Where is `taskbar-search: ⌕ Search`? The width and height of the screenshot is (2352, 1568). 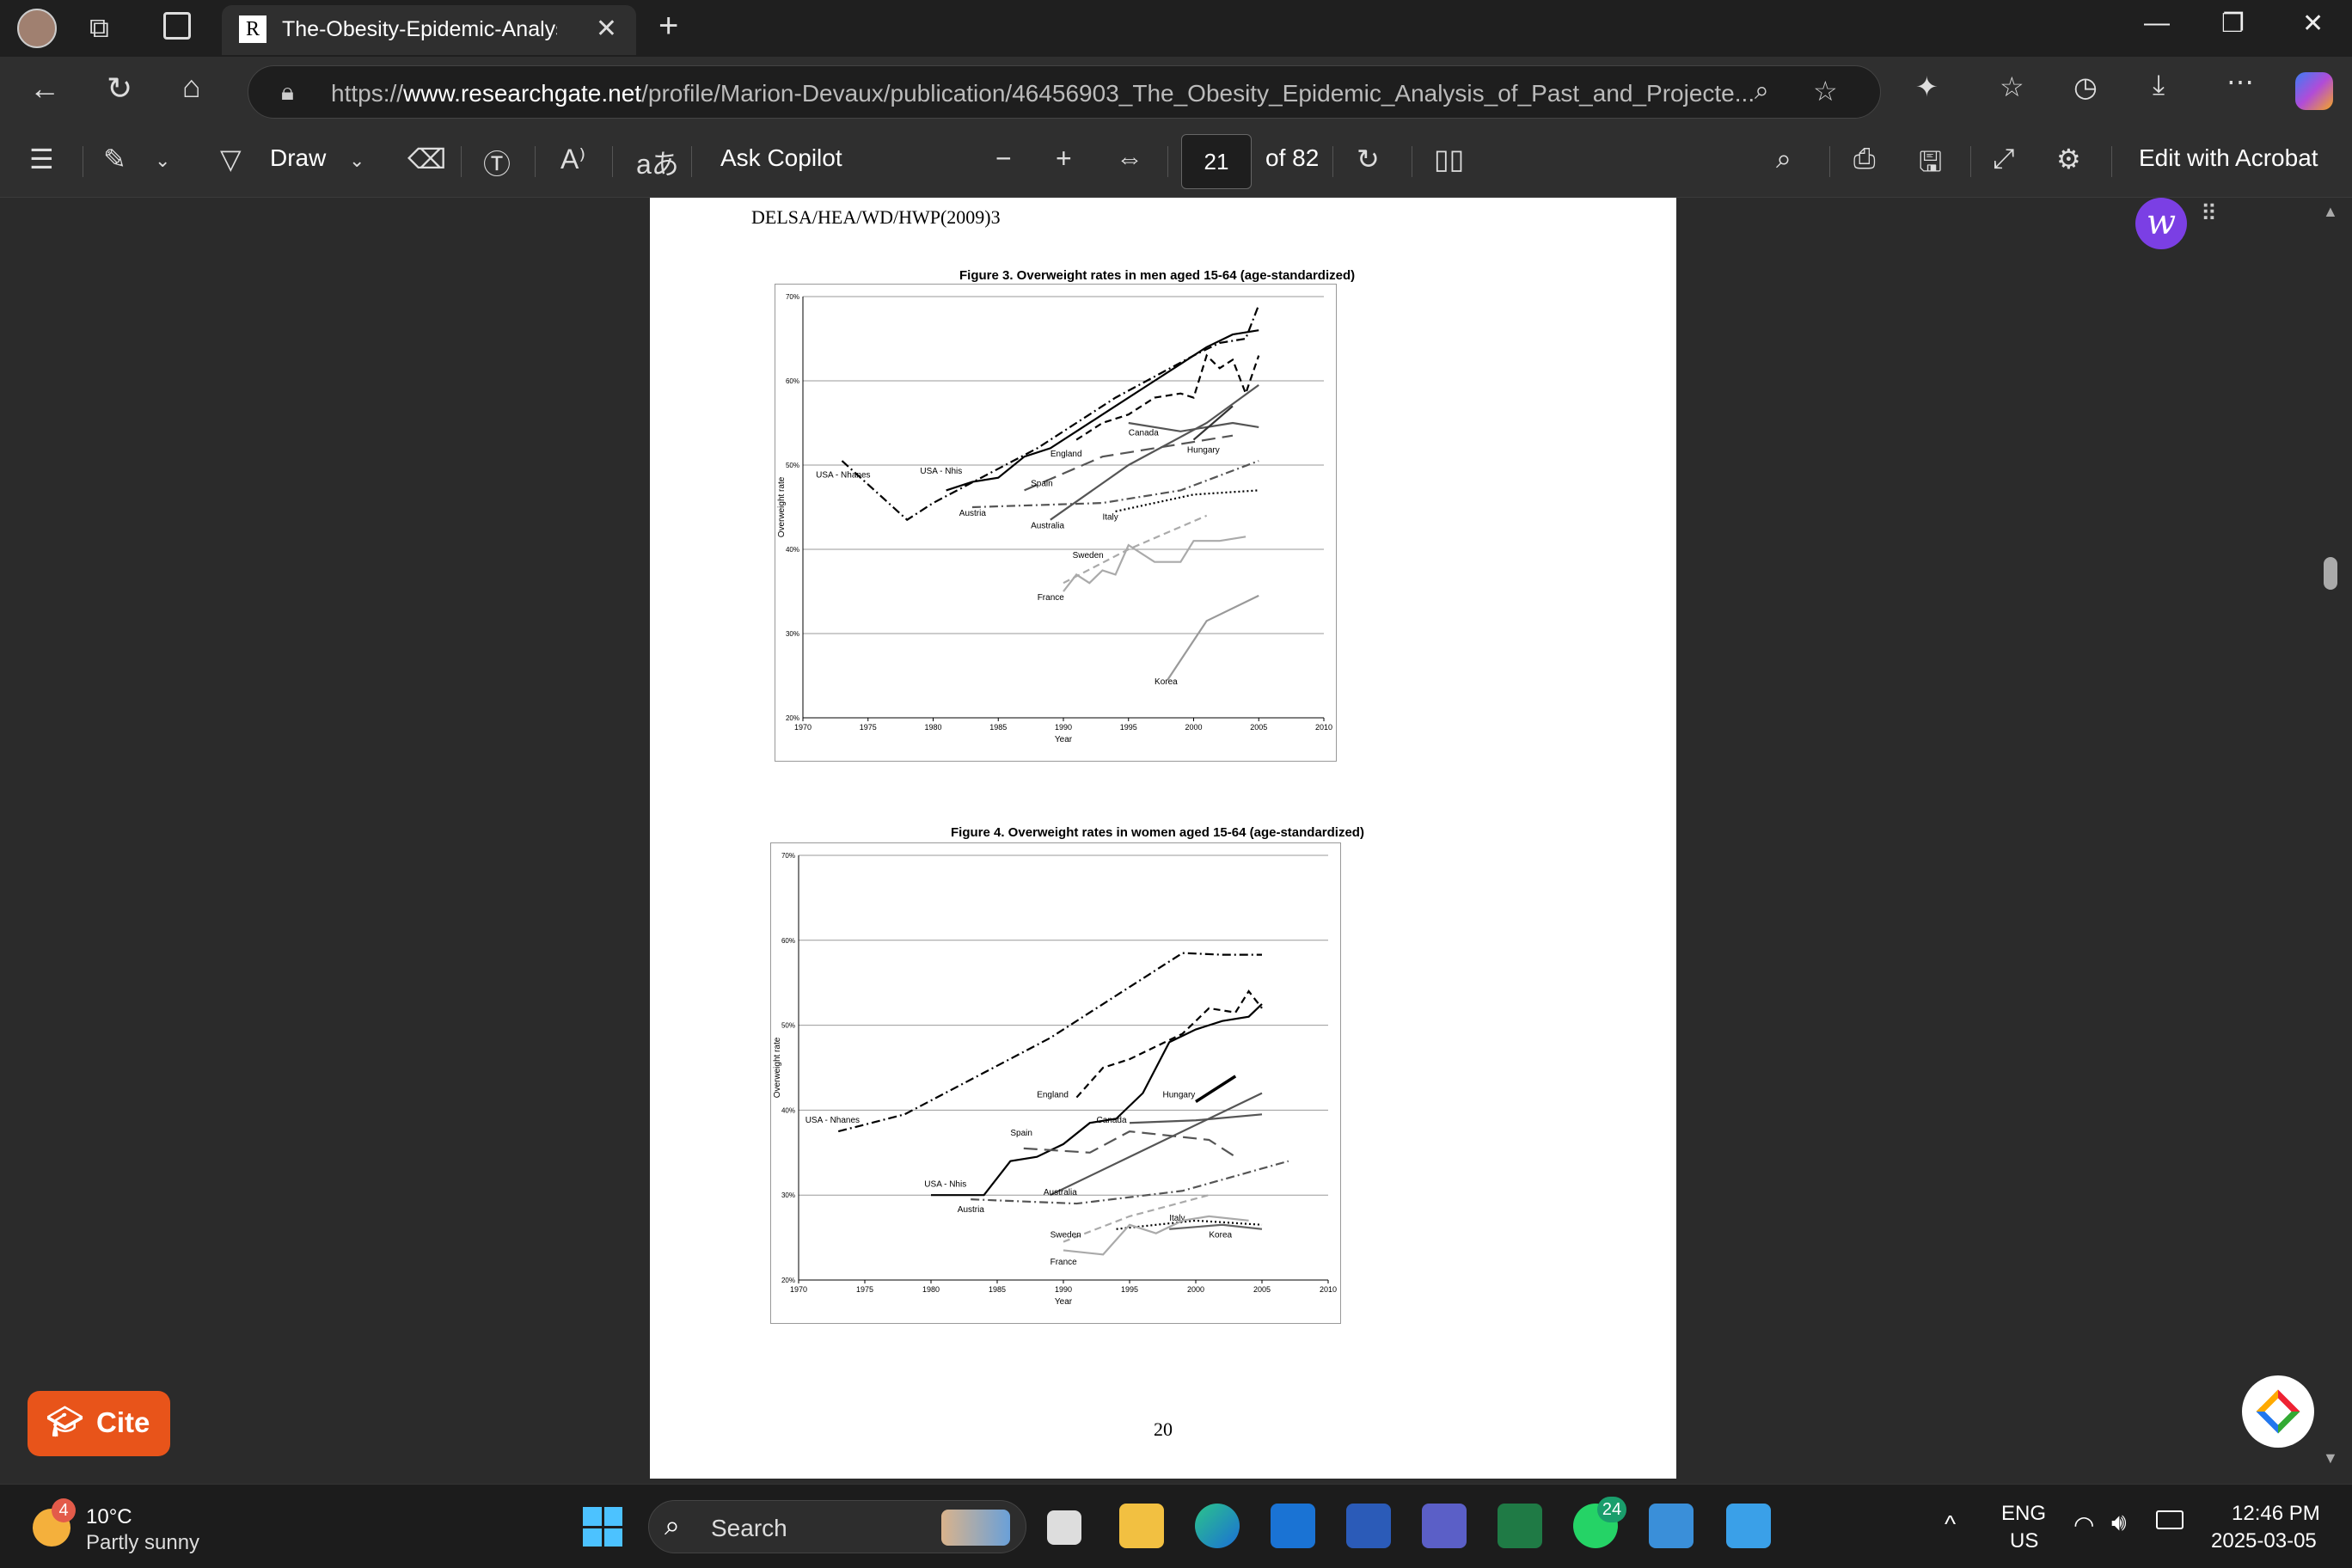 taskbar-search: ⌕ Search is located at coordinates (837, 1526).